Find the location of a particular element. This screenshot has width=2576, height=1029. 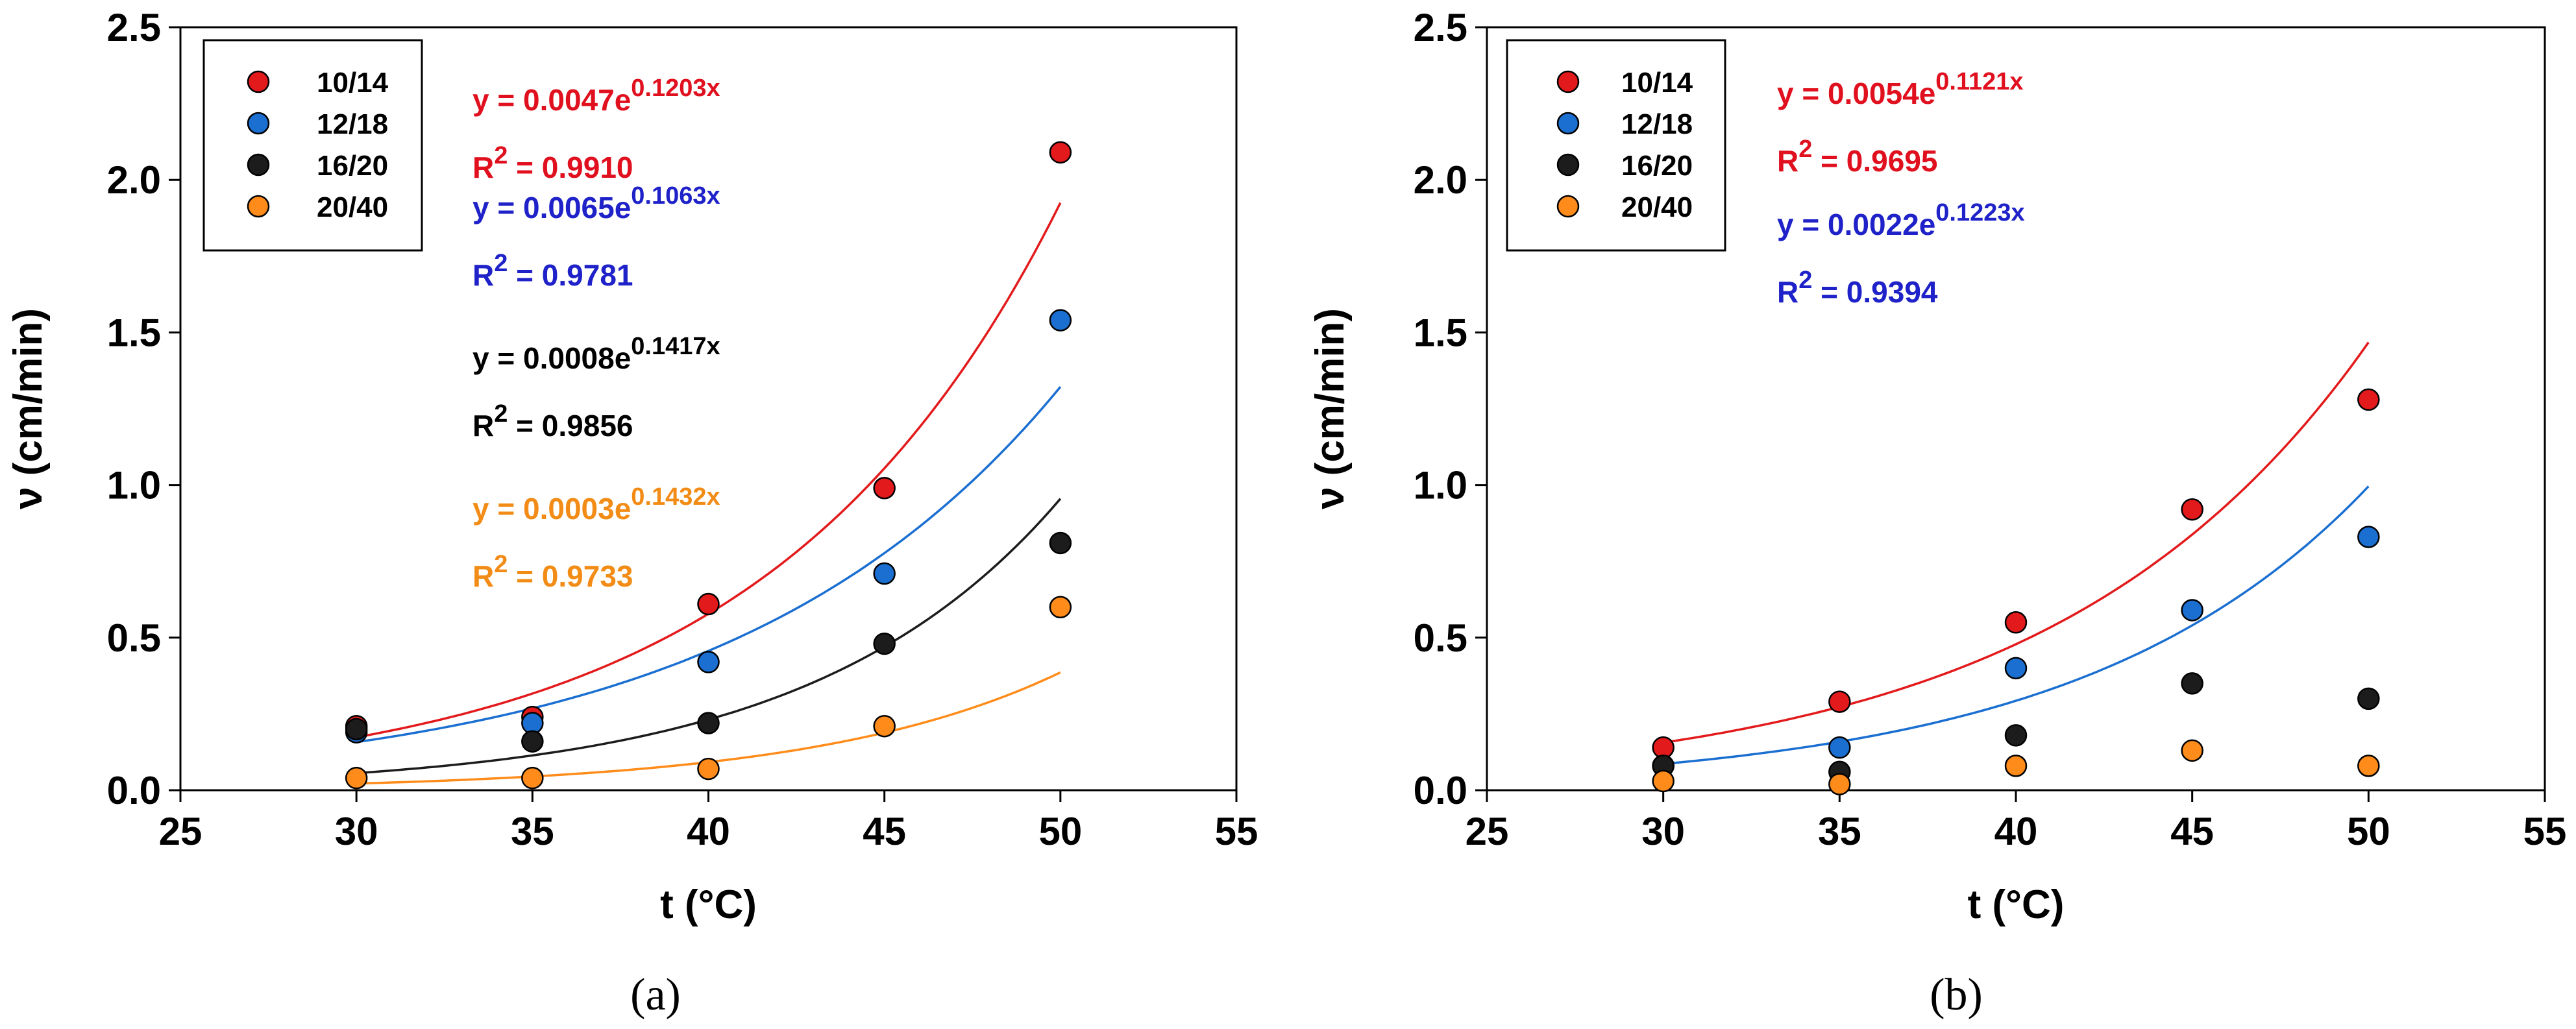

fit-equation: y = 0.0008e0.1417x is located at coordinates (596, 354).